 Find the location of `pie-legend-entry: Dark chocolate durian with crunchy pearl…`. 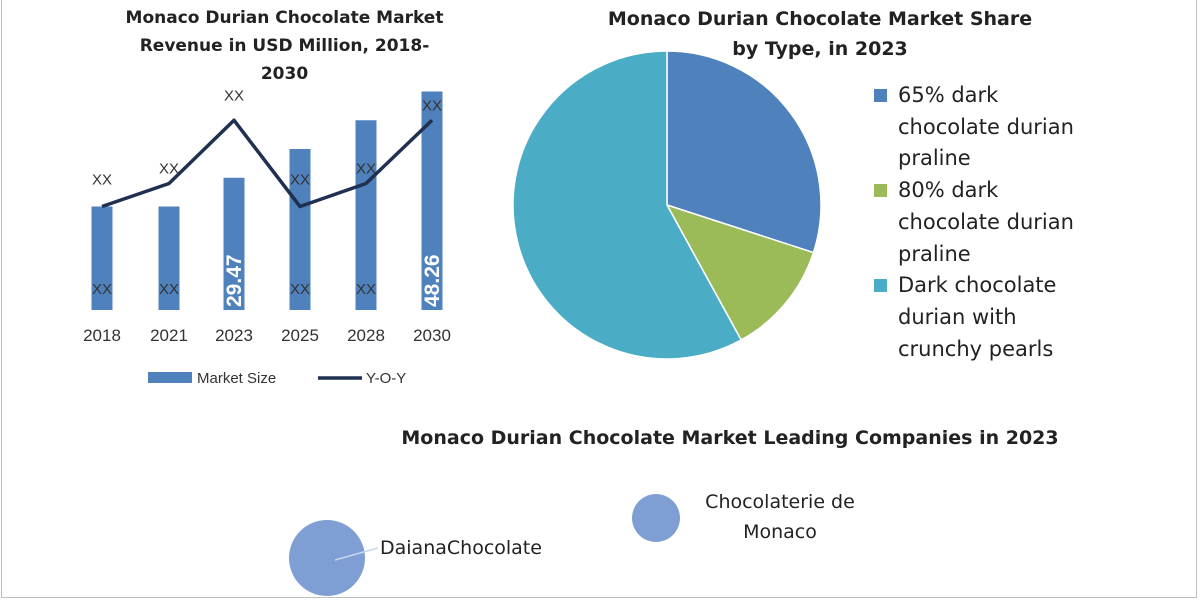

pie-legend-entry: Dark chocolate durian with crunchy pearl… is located at coordinates (989, 317).